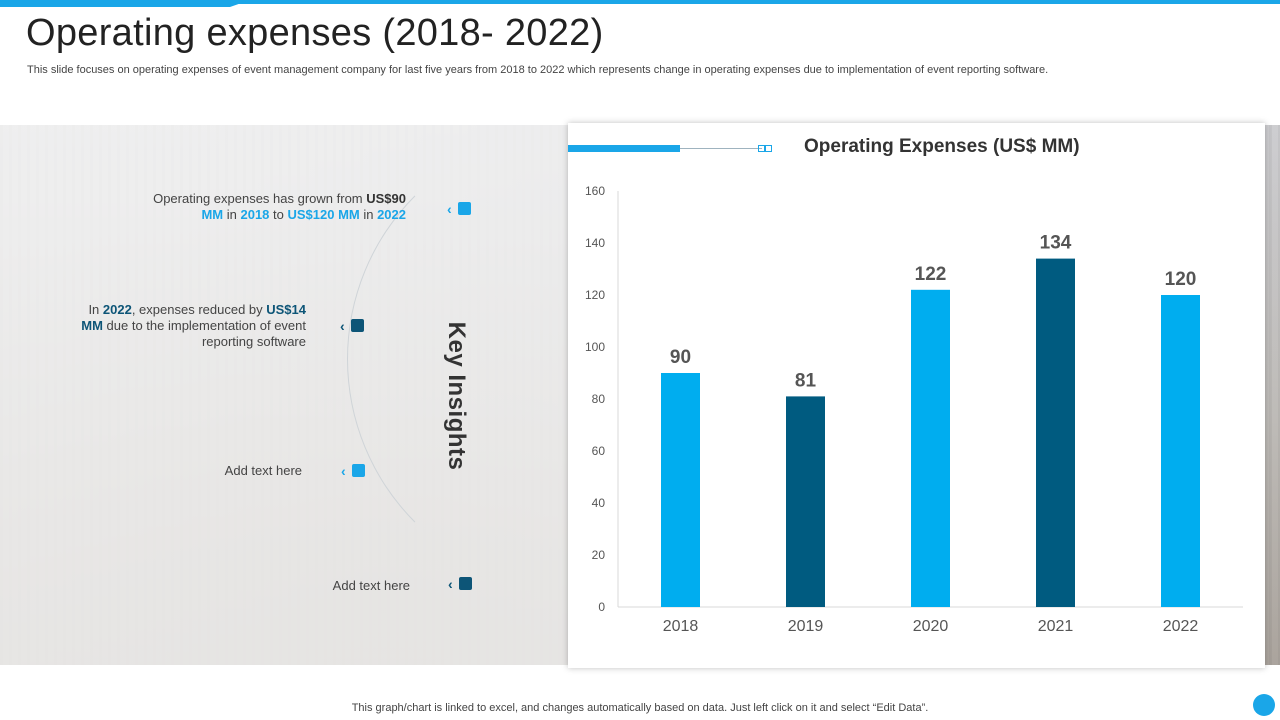 Image resolution: width=1280 pixels, height=720 pixels. I want to click on insight-3-text: Add text here, so click(263, 470).